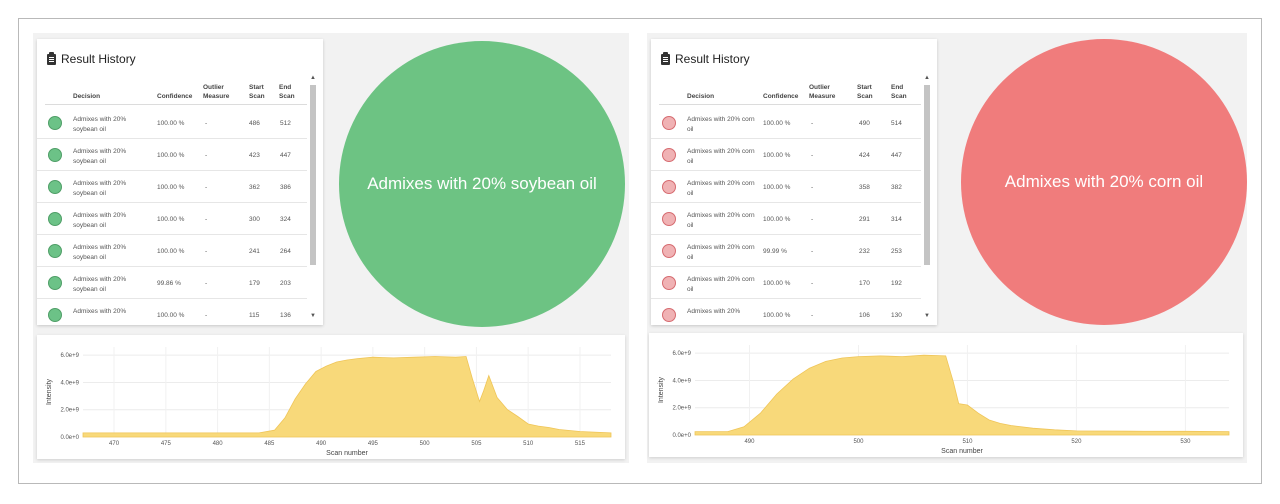 Image resolution: width=1280 pixels, height=504 pixels. I want to click on column-start-scan: Start Scan, so click(257, 92).